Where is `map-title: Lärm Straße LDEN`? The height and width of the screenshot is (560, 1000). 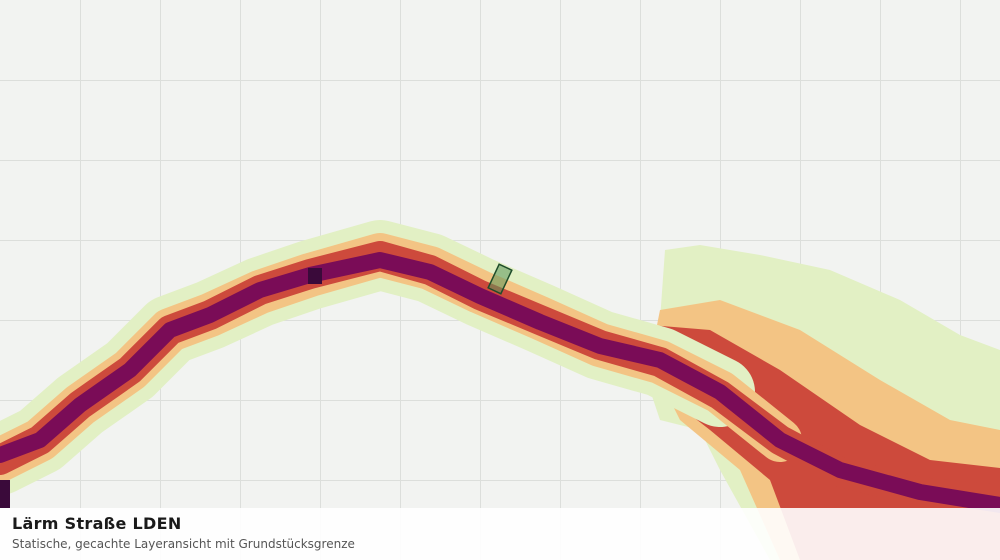 map-title: Lärm Straße LDEN is located at coordinates (97, 523).